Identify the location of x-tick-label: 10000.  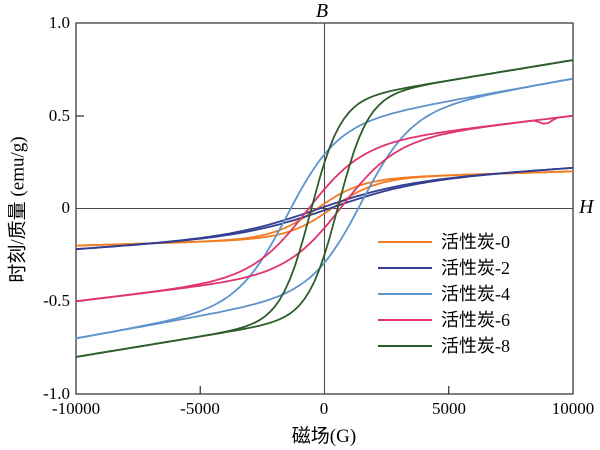
(573, 408).